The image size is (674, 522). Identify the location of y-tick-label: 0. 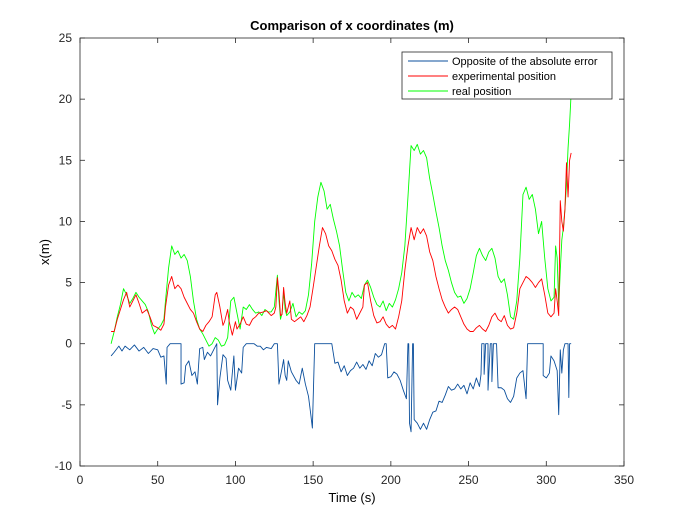
(68, 344).